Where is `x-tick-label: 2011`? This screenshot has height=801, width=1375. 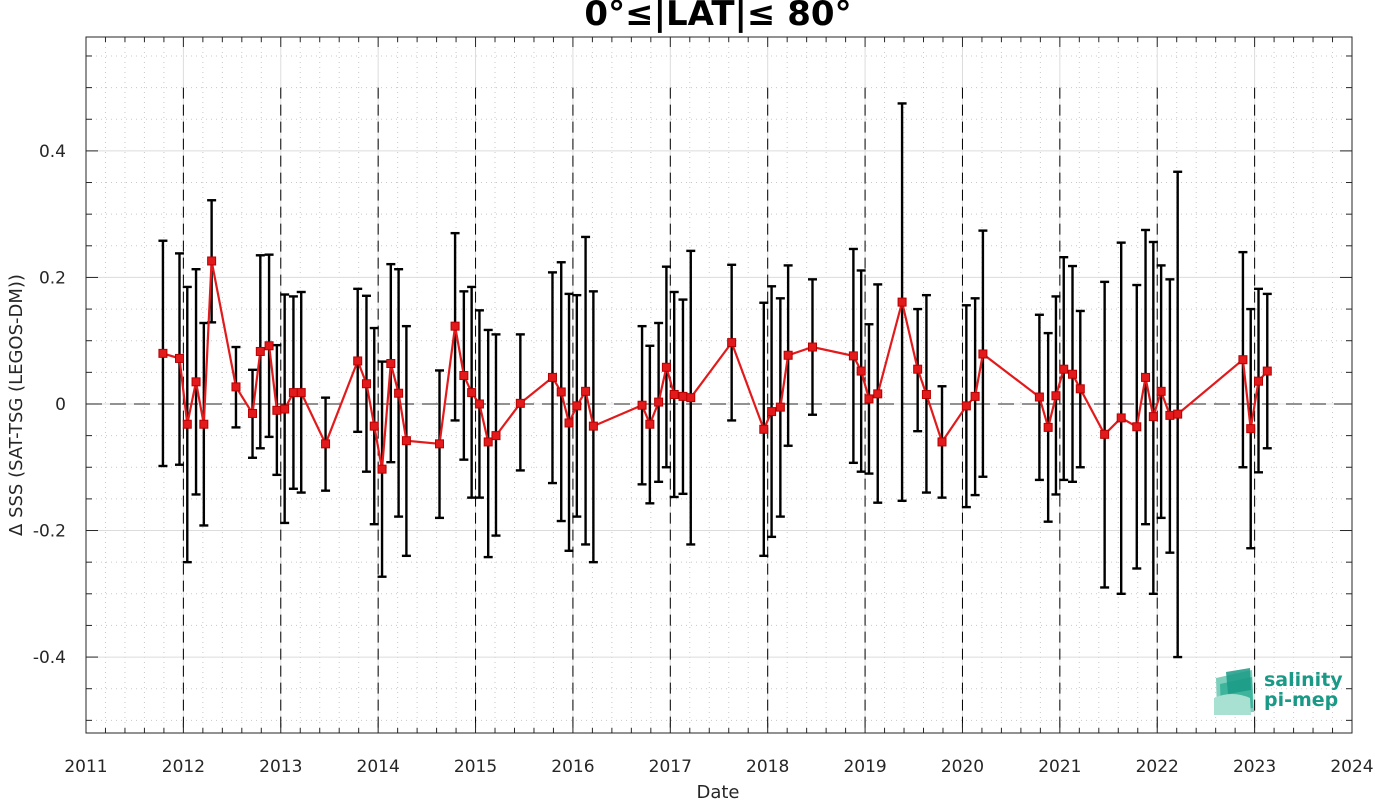 x-tick-label: 2011 is located at coordinates (85, 767).